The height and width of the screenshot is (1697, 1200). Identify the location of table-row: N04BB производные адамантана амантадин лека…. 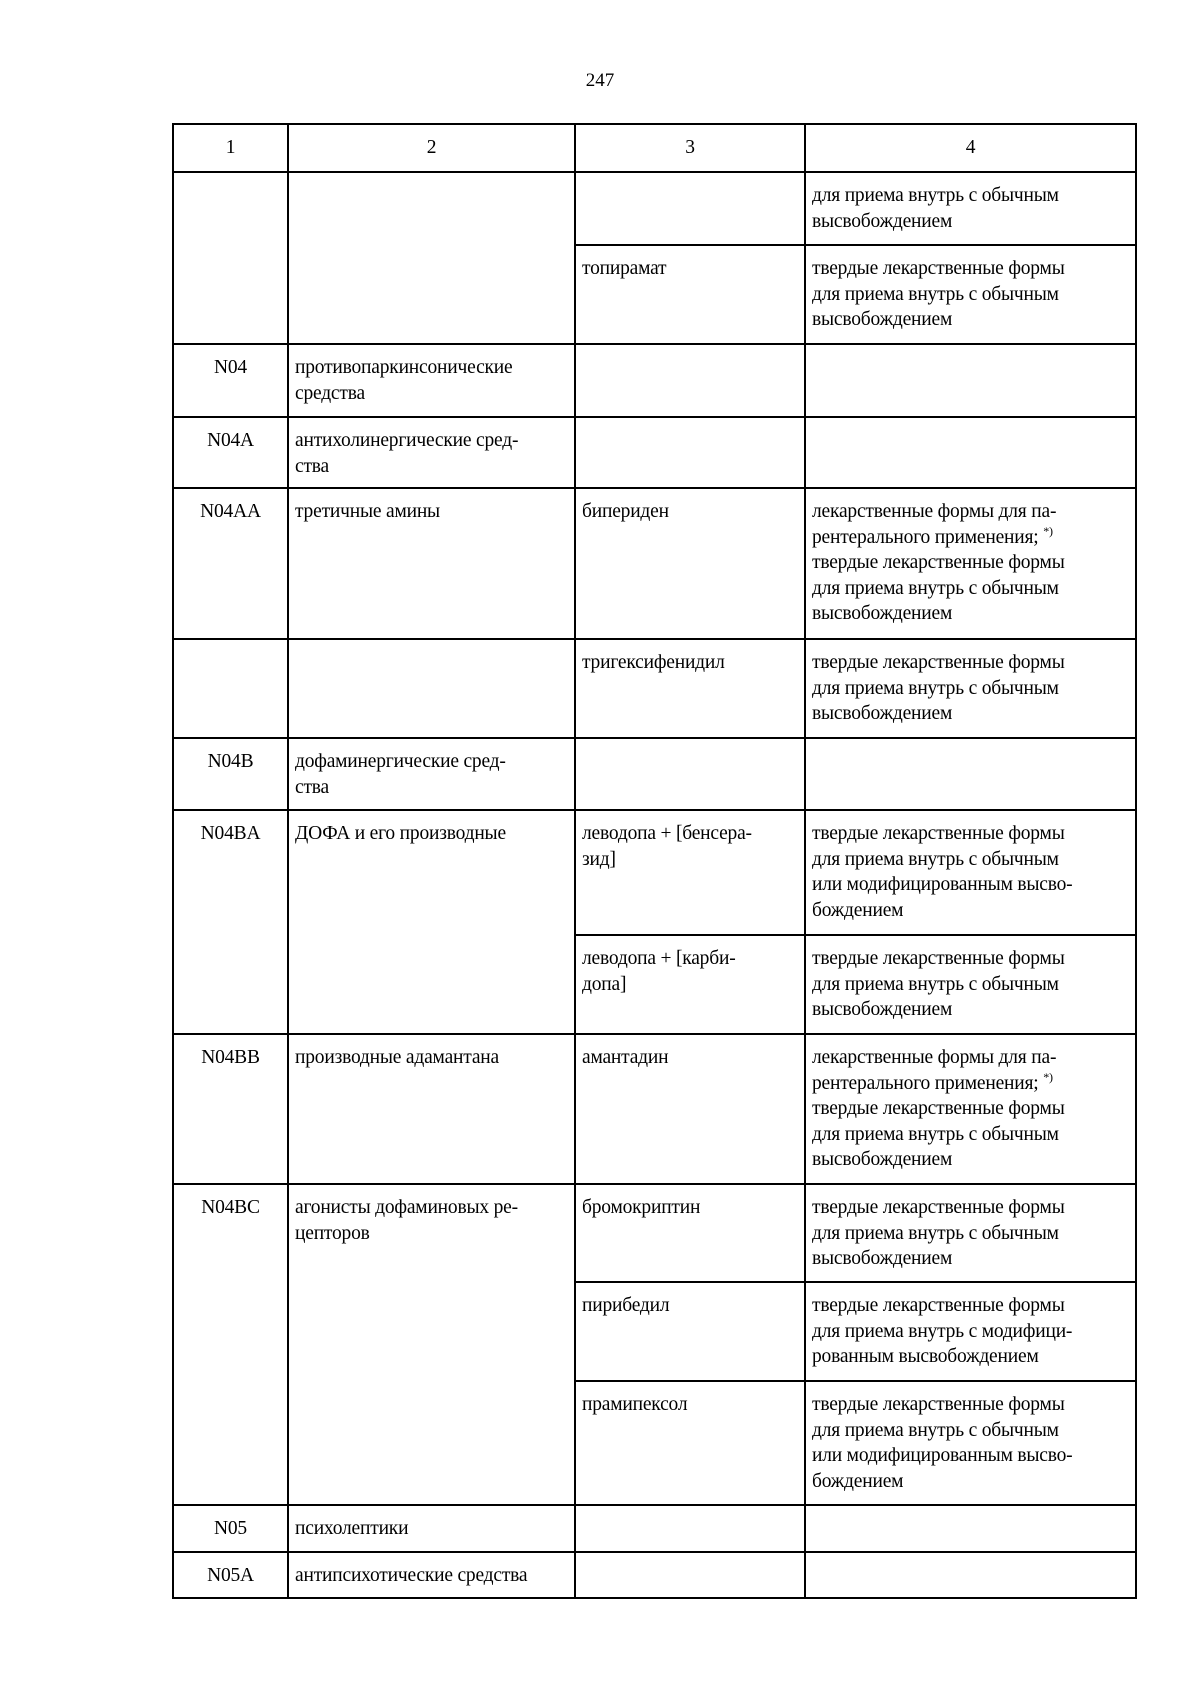
(654, 1109).